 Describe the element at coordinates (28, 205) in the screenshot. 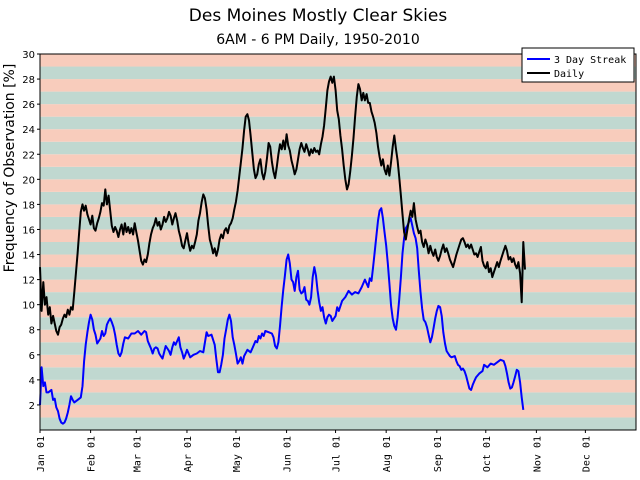

I see `y-tick-label: 18` at that location.